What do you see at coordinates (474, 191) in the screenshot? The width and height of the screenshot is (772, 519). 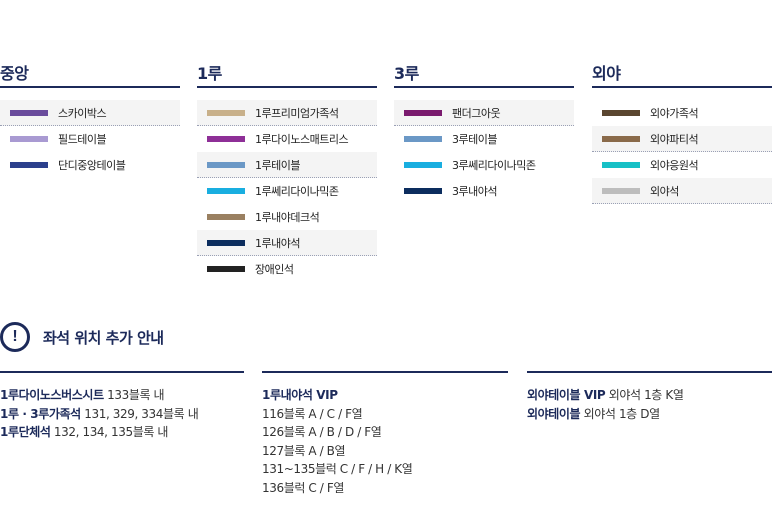 I see `legend-label: 3루내야석` at bounding box center [474, 191].